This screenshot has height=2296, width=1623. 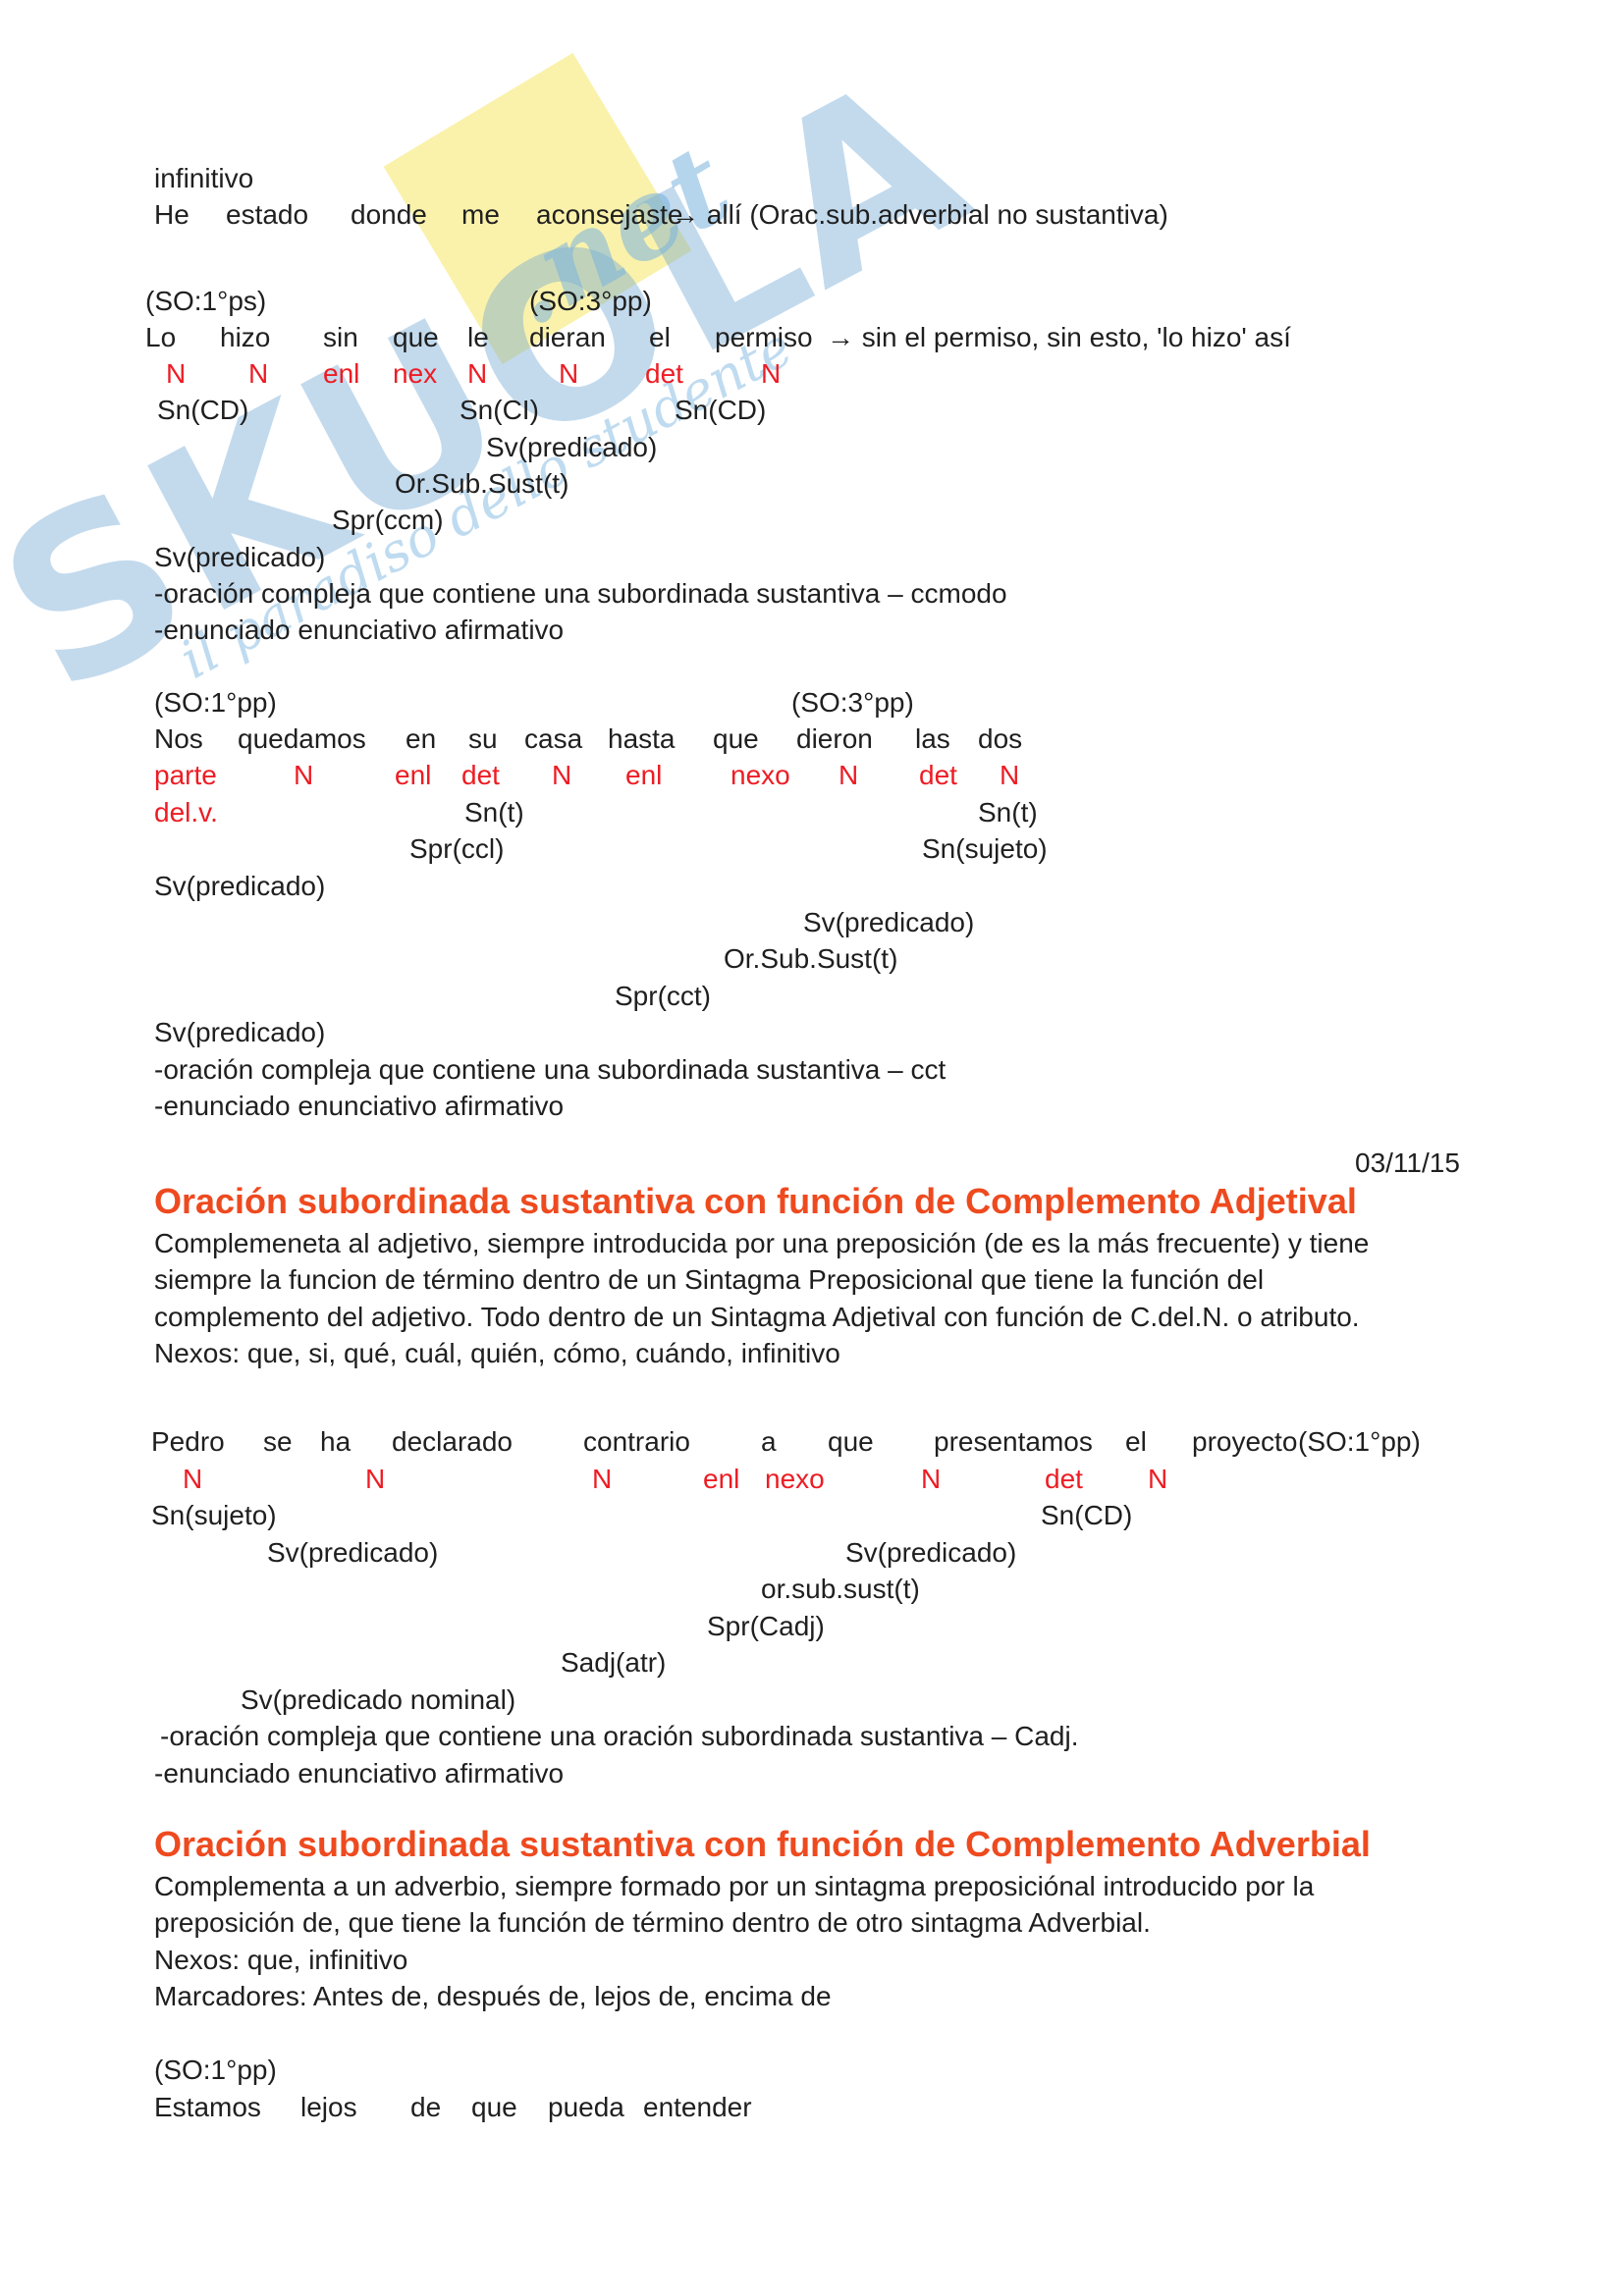 I want to click on doc-text: declarado, so click(x=452, y=1441).